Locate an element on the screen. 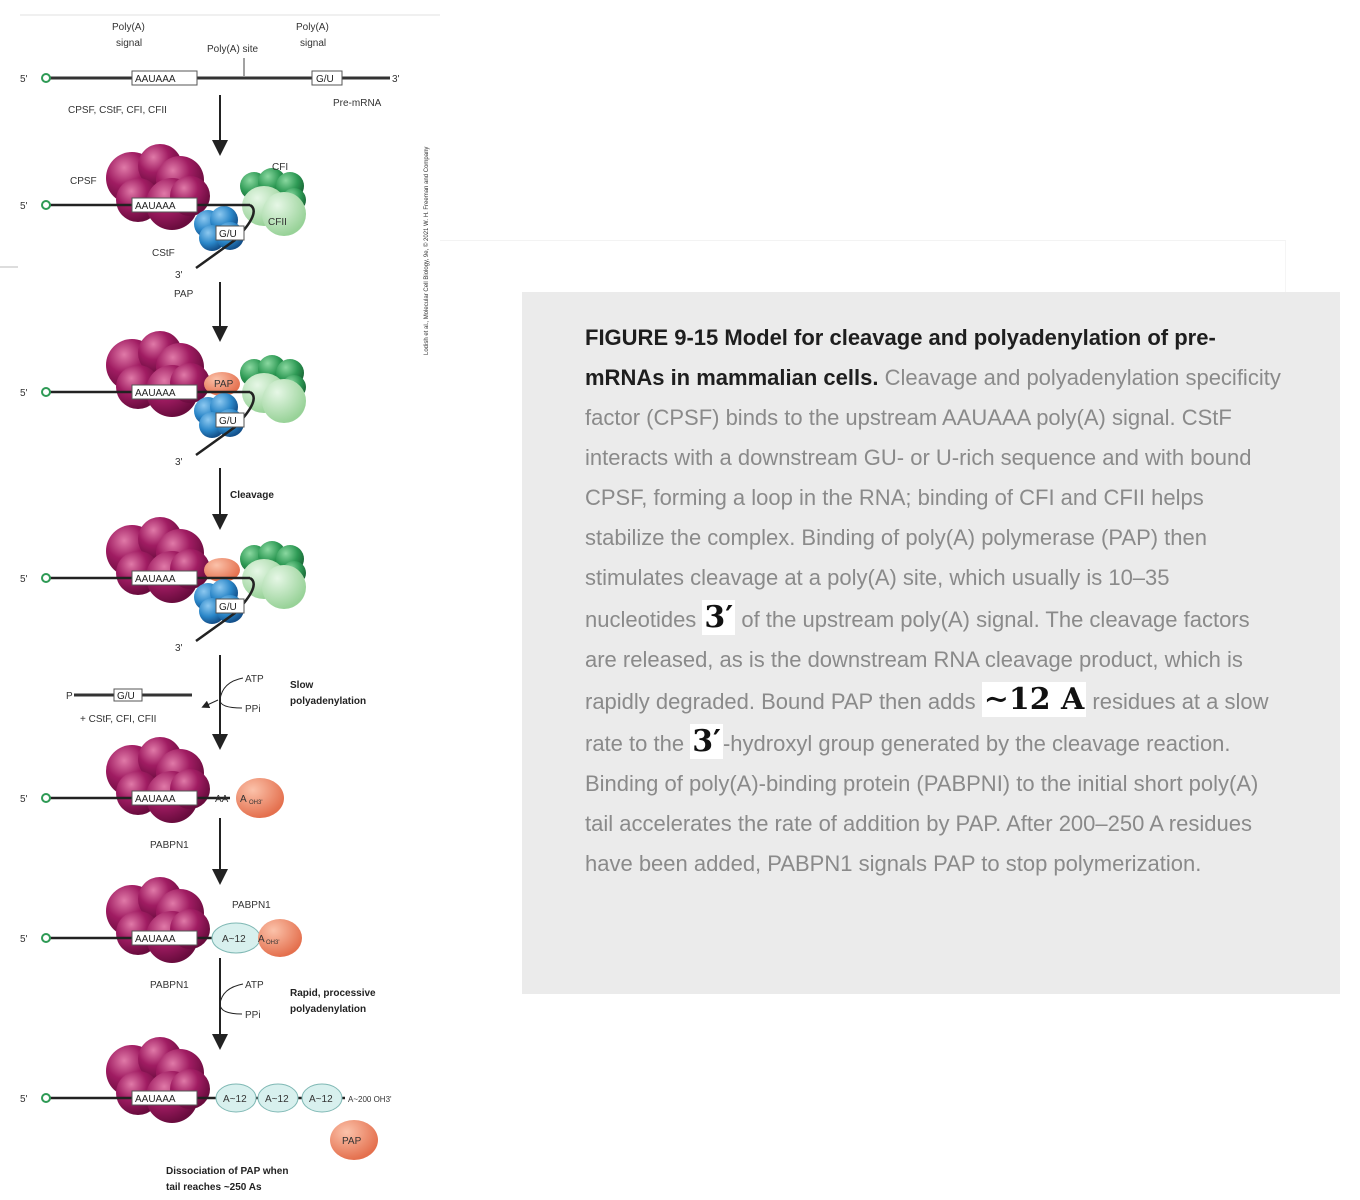 Image resolution: width=1360 pixels, height=1200 pixels. math-12a: ∼12 A is located at coordinates (1034, 699).